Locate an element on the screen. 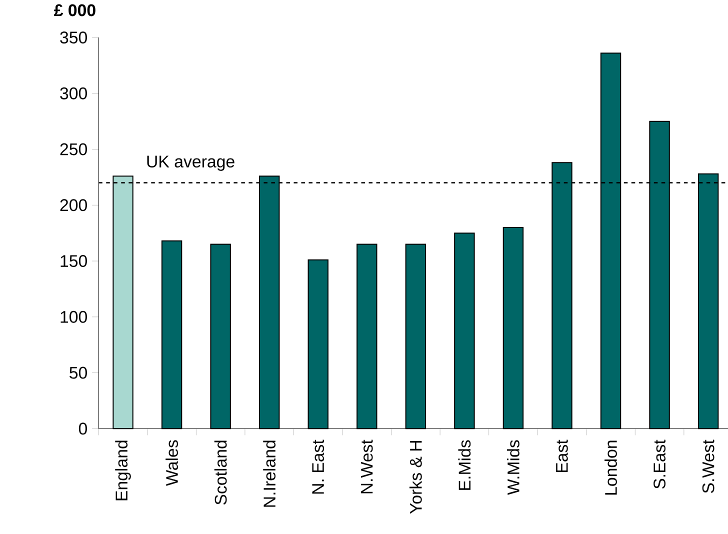 This screenshot has height=534, width=728. y-tick-label: 0 is located at coordinates (82, 428).